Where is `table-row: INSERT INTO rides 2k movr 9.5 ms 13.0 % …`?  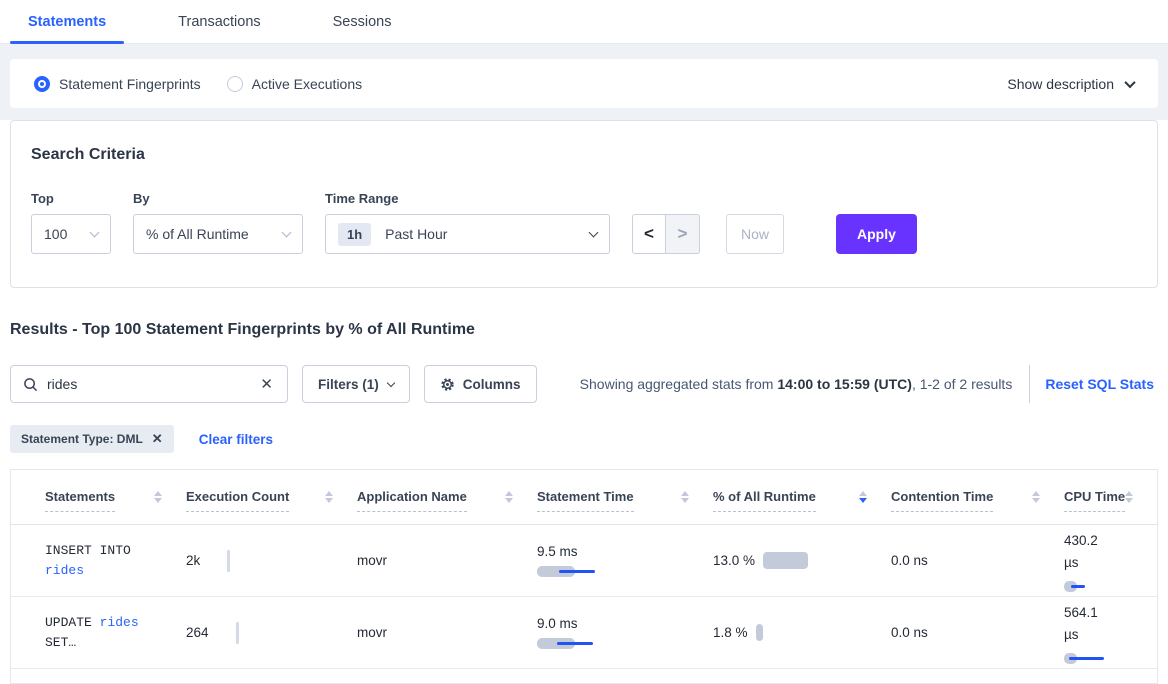 table-row: INSERT INTO rides 2k movr 9.5 ms 13.0 % … is located at coordinates (584, 561).